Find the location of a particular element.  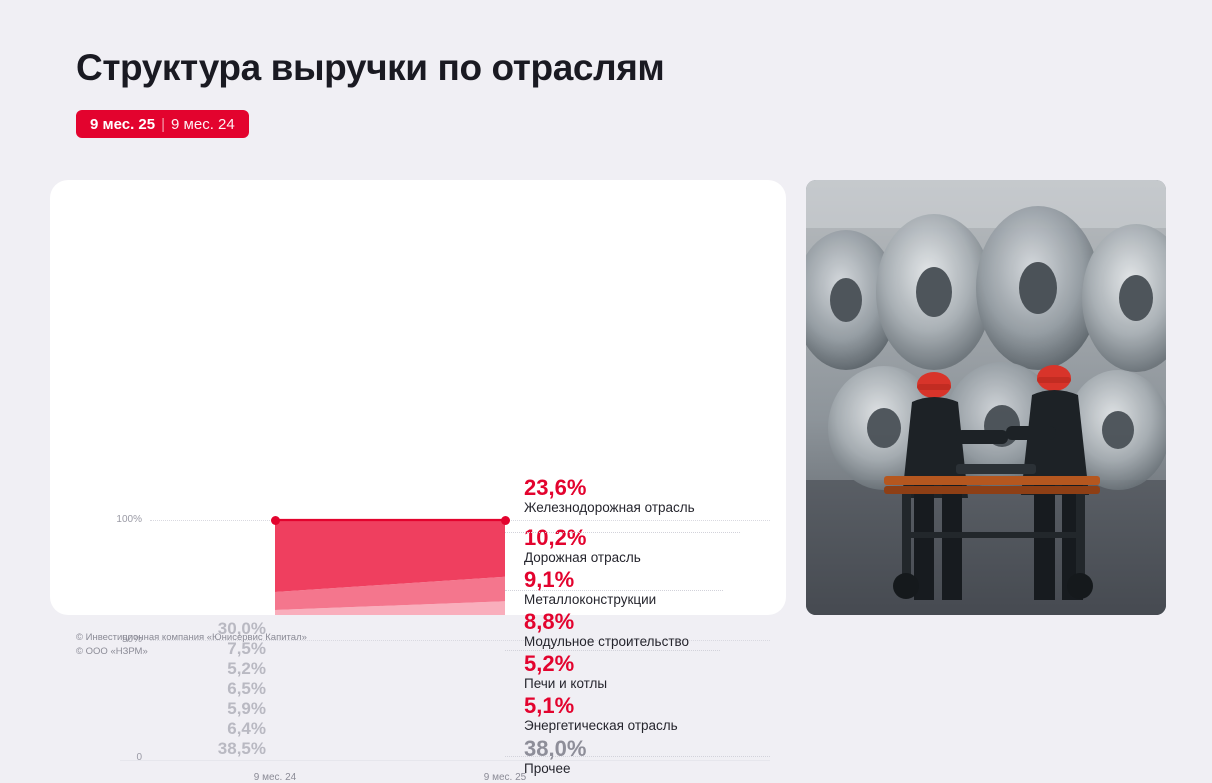

x-tick-prev: 9 мес. 24 is located at coordinates (275, 777).